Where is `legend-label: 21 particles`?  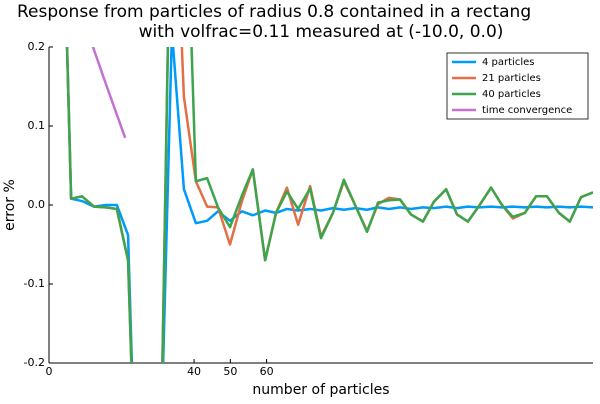 legend-label: 21 particles is located at coordinates (511, 78).